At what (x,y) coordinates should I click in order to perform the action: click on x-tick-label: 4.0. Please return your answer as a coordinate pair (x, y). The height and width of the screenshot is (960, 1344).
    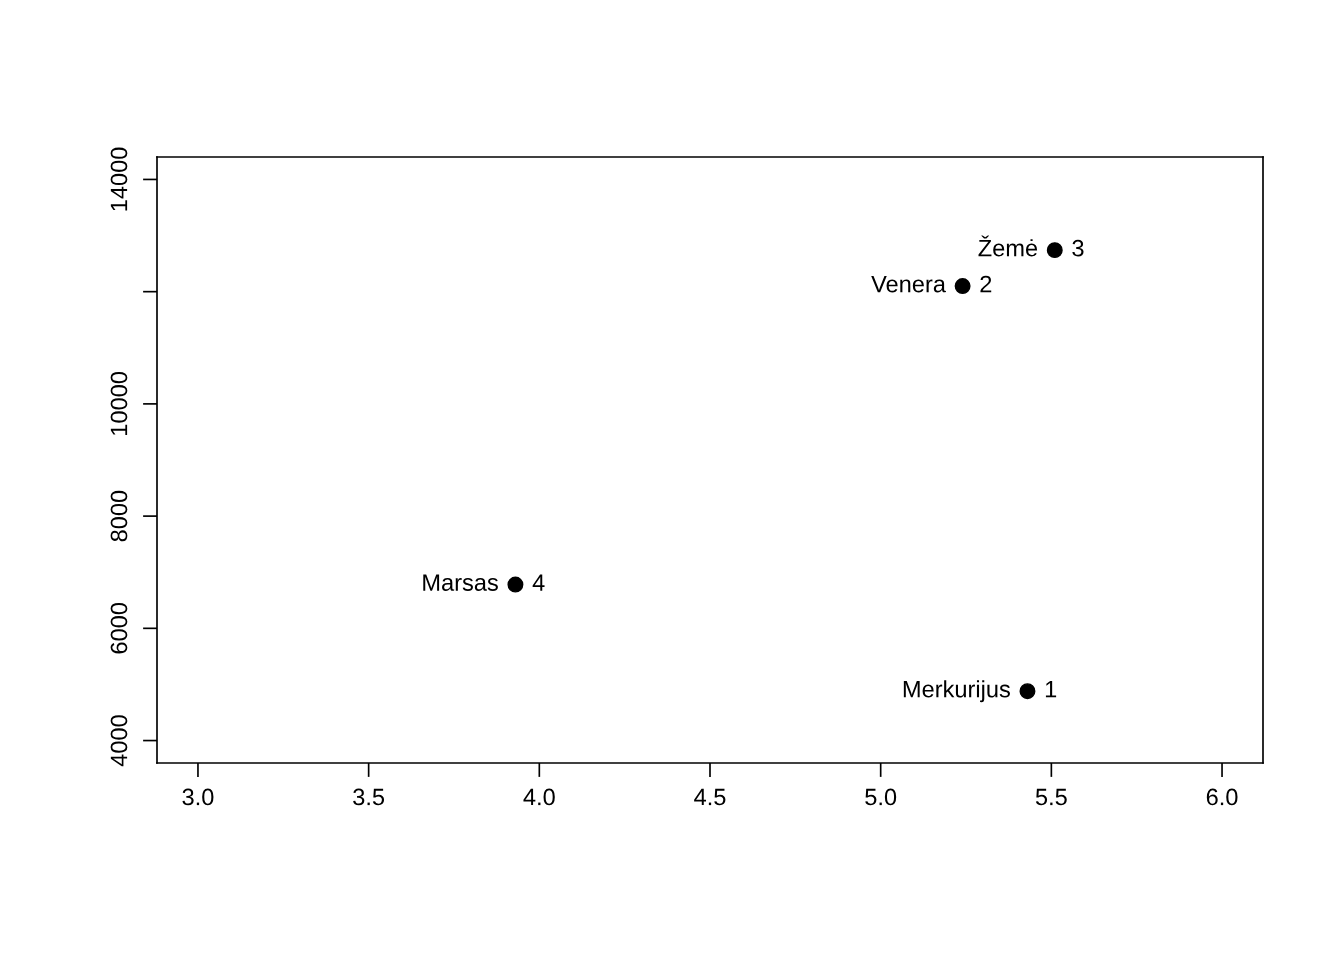
    Looking at the image, I should click on (539, 797).